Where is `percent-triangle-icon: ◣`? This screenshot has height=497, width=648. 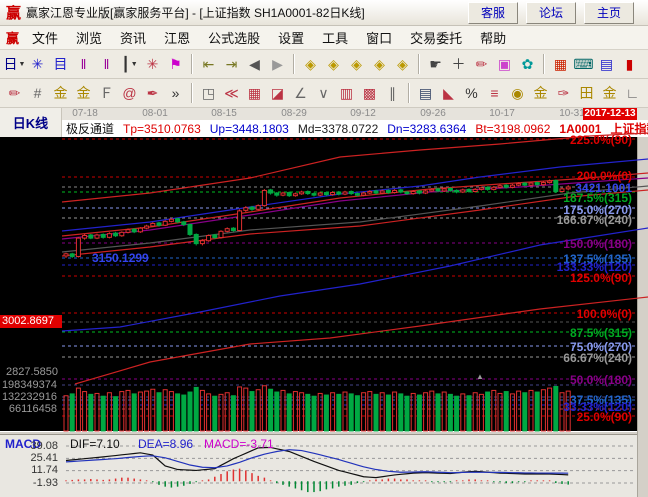
percent-triangle-icon: ◣ is located at coordinates (448, 93).